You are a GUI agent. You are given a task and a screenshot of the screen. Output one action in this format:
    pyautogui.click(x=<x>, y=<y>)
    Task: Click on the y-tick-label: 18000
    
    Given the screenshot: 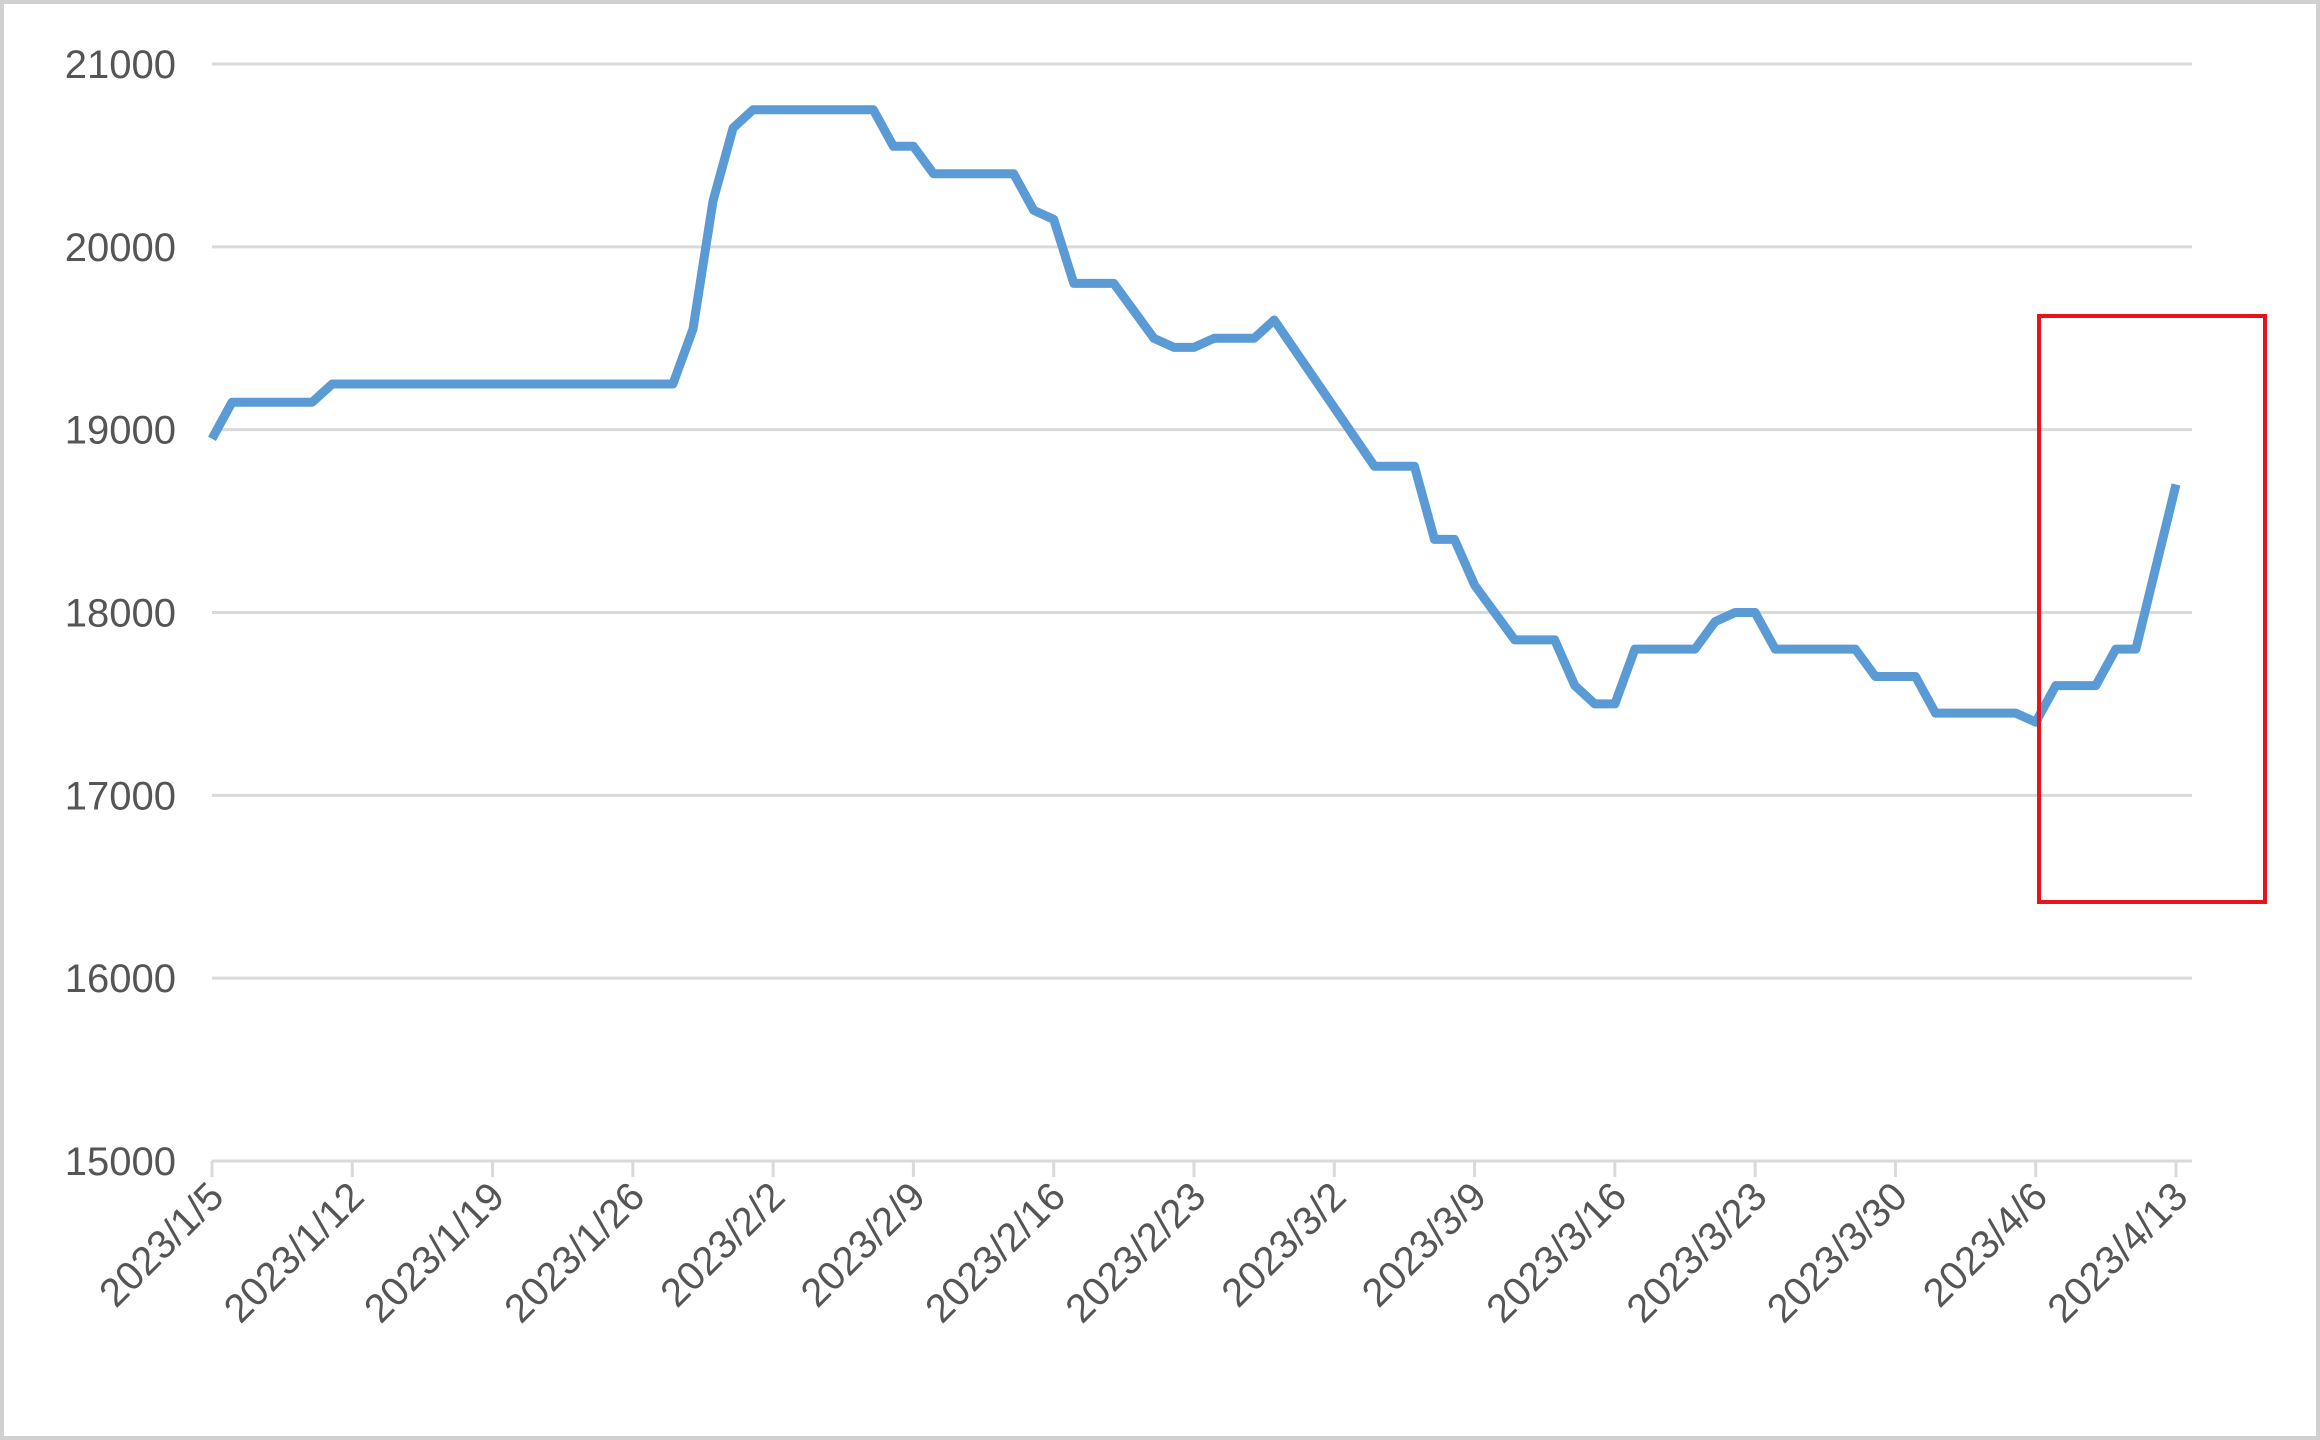 What is the action you would take?
    pyautogui.click(x=120, y=614)
    